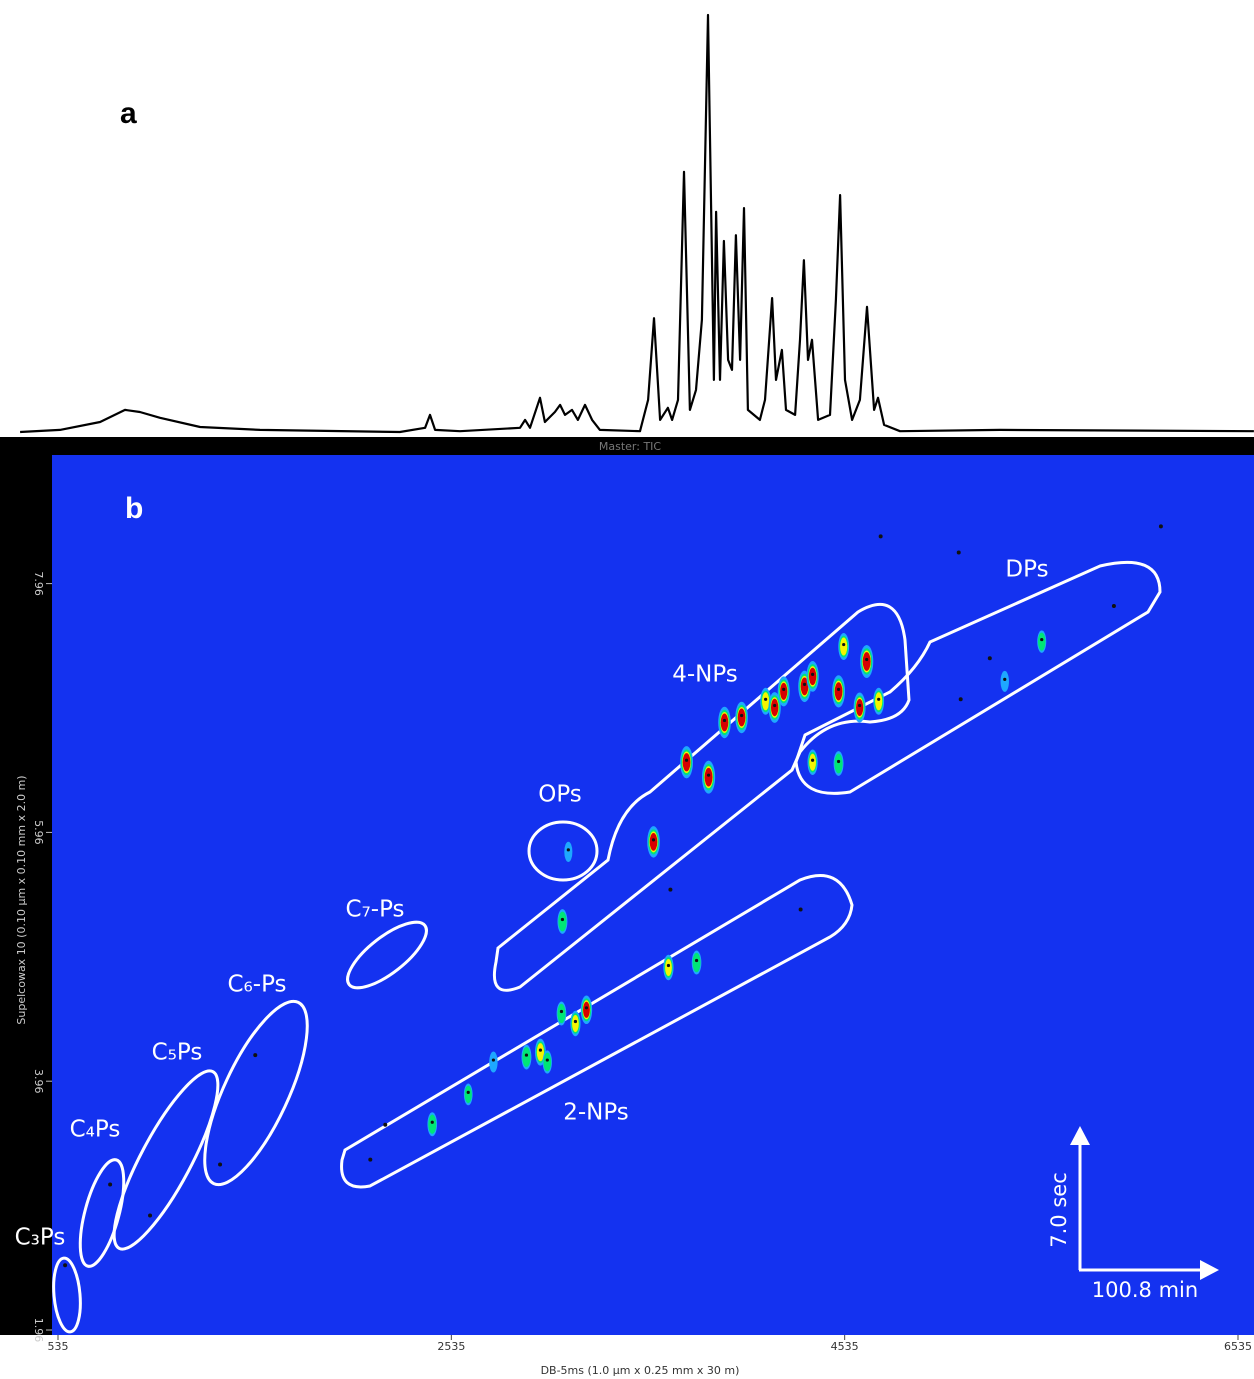 This screenshot has width=1254, height=1379. Describe the element at coordinates (1238, 1346) in the screenshot. I see `x-tick-label: 6535` at that location.